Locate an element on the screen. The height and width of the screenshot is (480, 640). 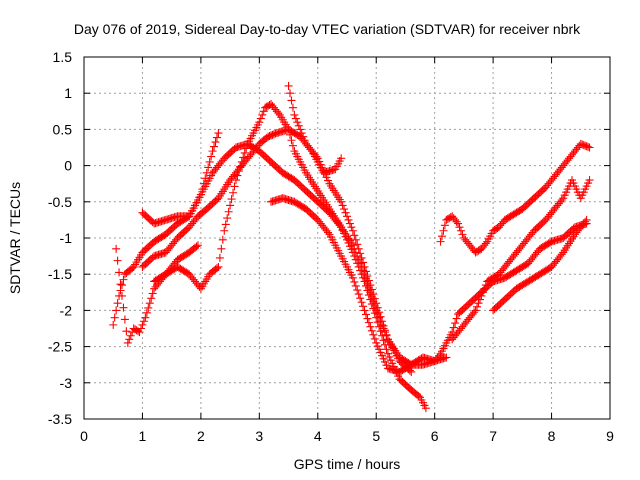
x-axis-label: GPS time / hours is located at coordinates (347, 464).